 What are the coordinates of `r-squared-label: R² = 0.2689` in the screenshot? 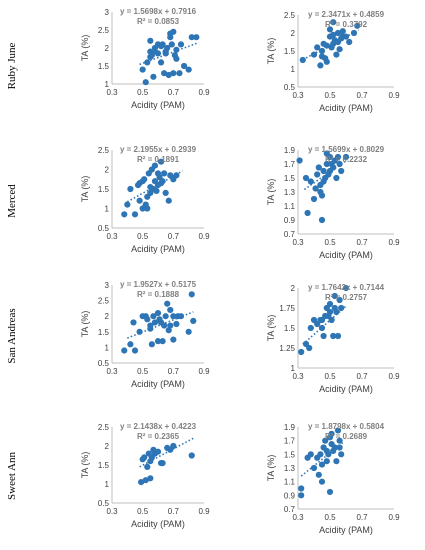 It's located at (346, 436).